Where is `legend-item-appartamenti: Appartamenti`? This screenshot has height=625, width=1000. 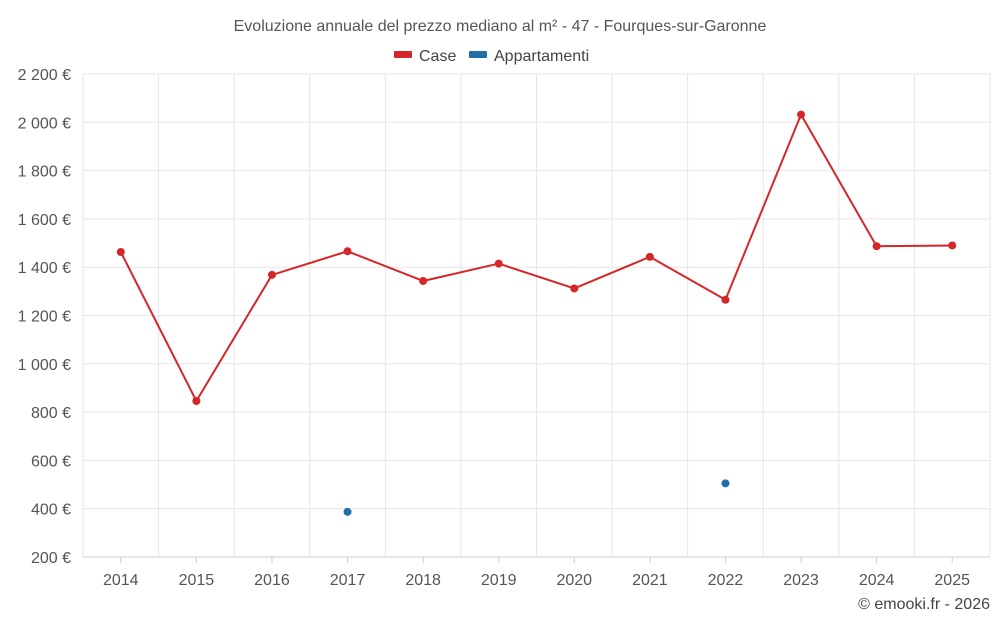
legend-item-appartamenti: Appartamenti is located at coordinates (529, 56).